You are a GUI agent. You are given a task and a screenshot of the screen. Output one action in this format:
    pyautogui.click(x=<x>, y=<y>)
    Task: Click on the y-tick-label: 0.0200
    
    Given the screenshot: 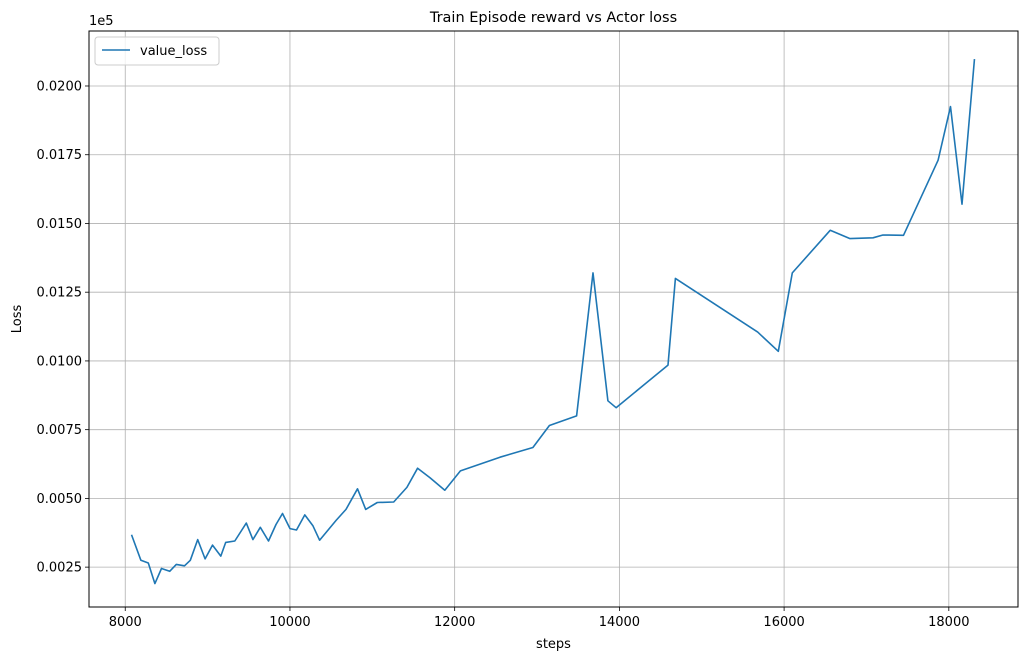 What is the action you would take?
    pyautogui.click(x=60, y=86)
    